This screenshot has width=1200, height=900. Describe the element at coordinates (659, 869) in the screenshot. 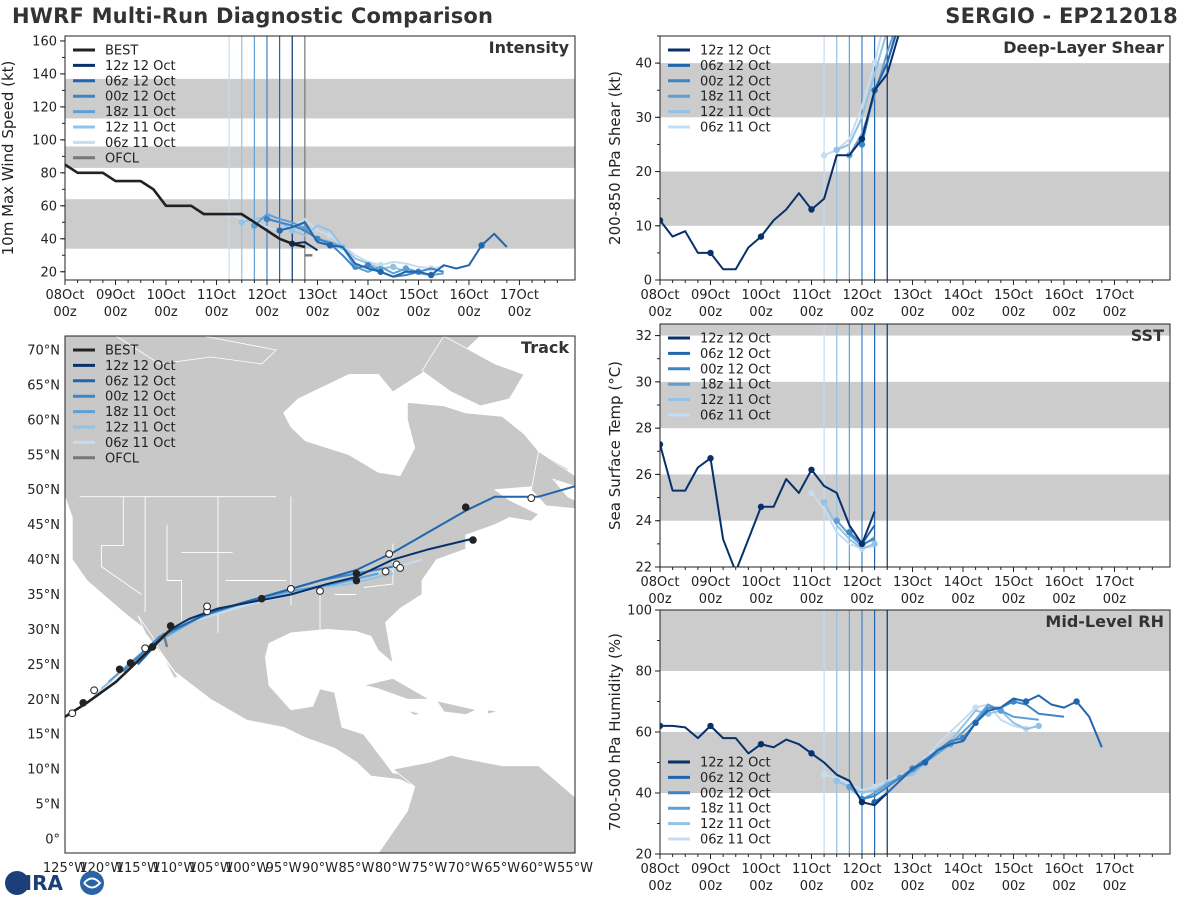

I see `rh-xtick-label: 08Oct` at that location.